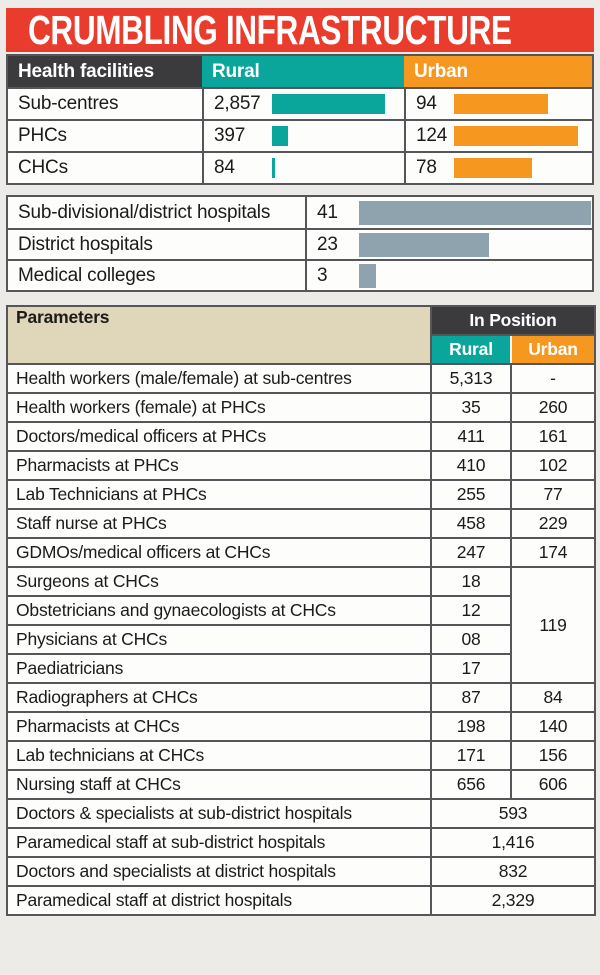  I want to click on parameters-subheader-row: Rural Urban, so click(301, 349).